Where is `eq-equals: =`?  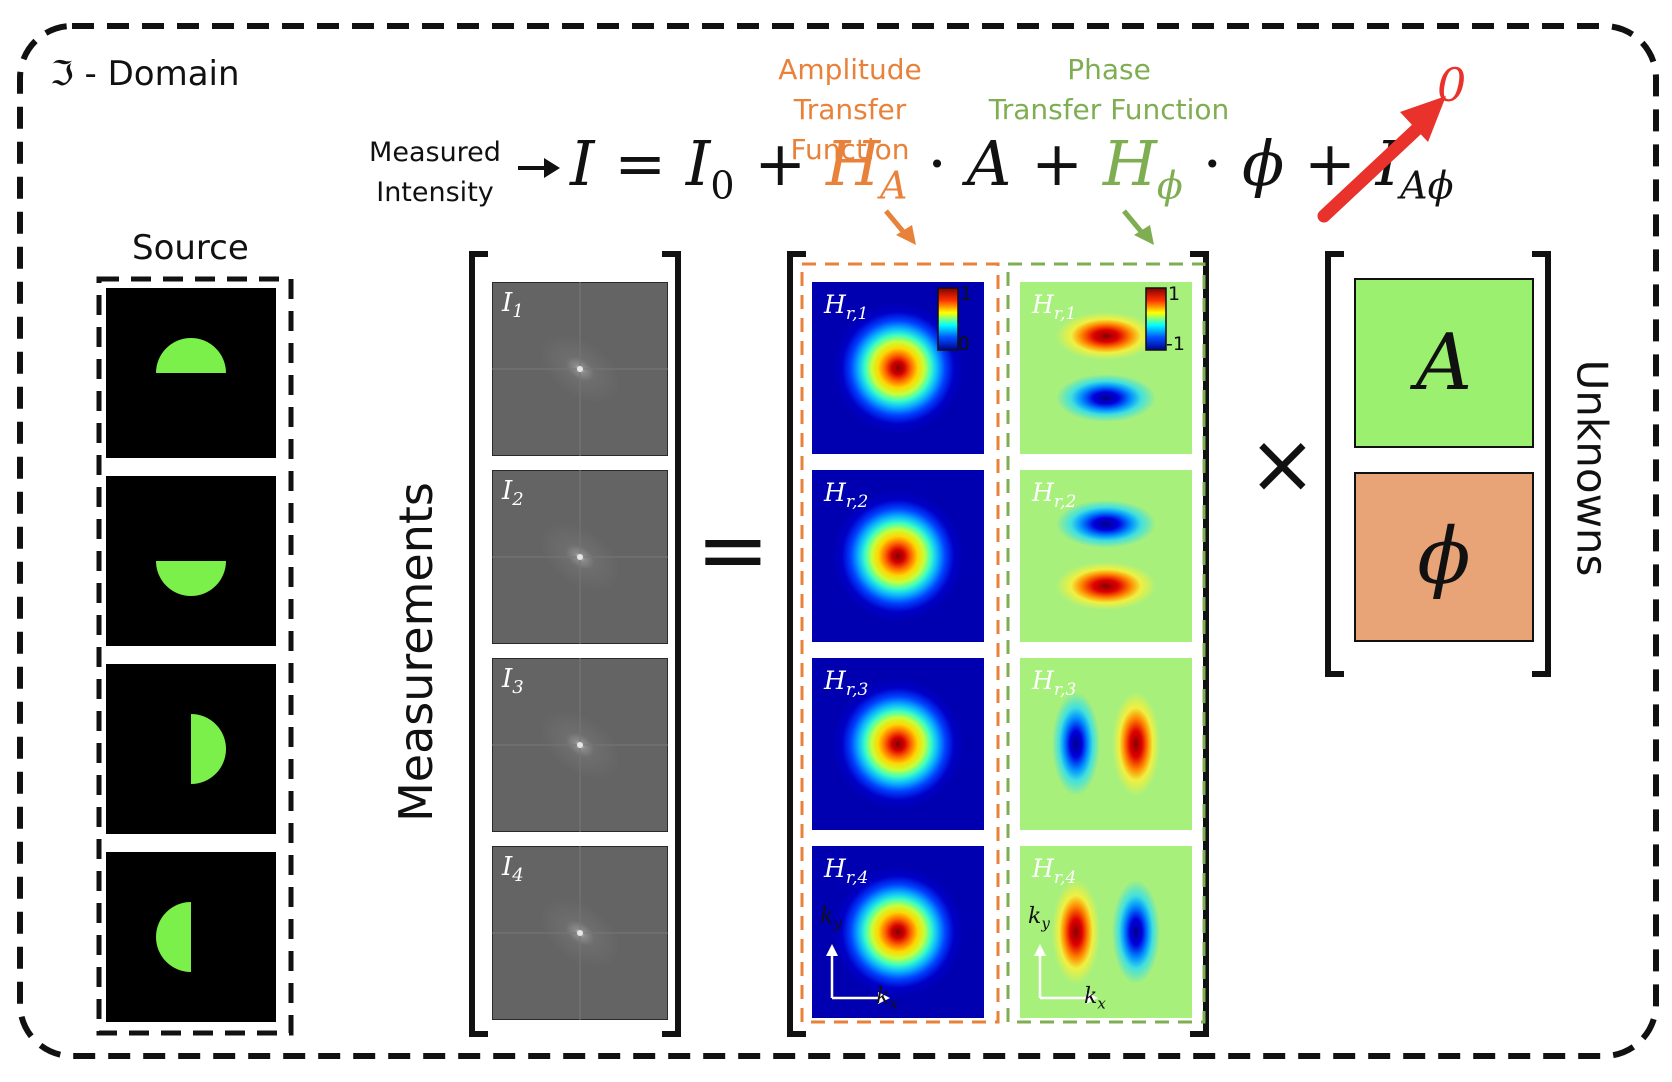
eq-equals: = is located at coordinates (640, 163).